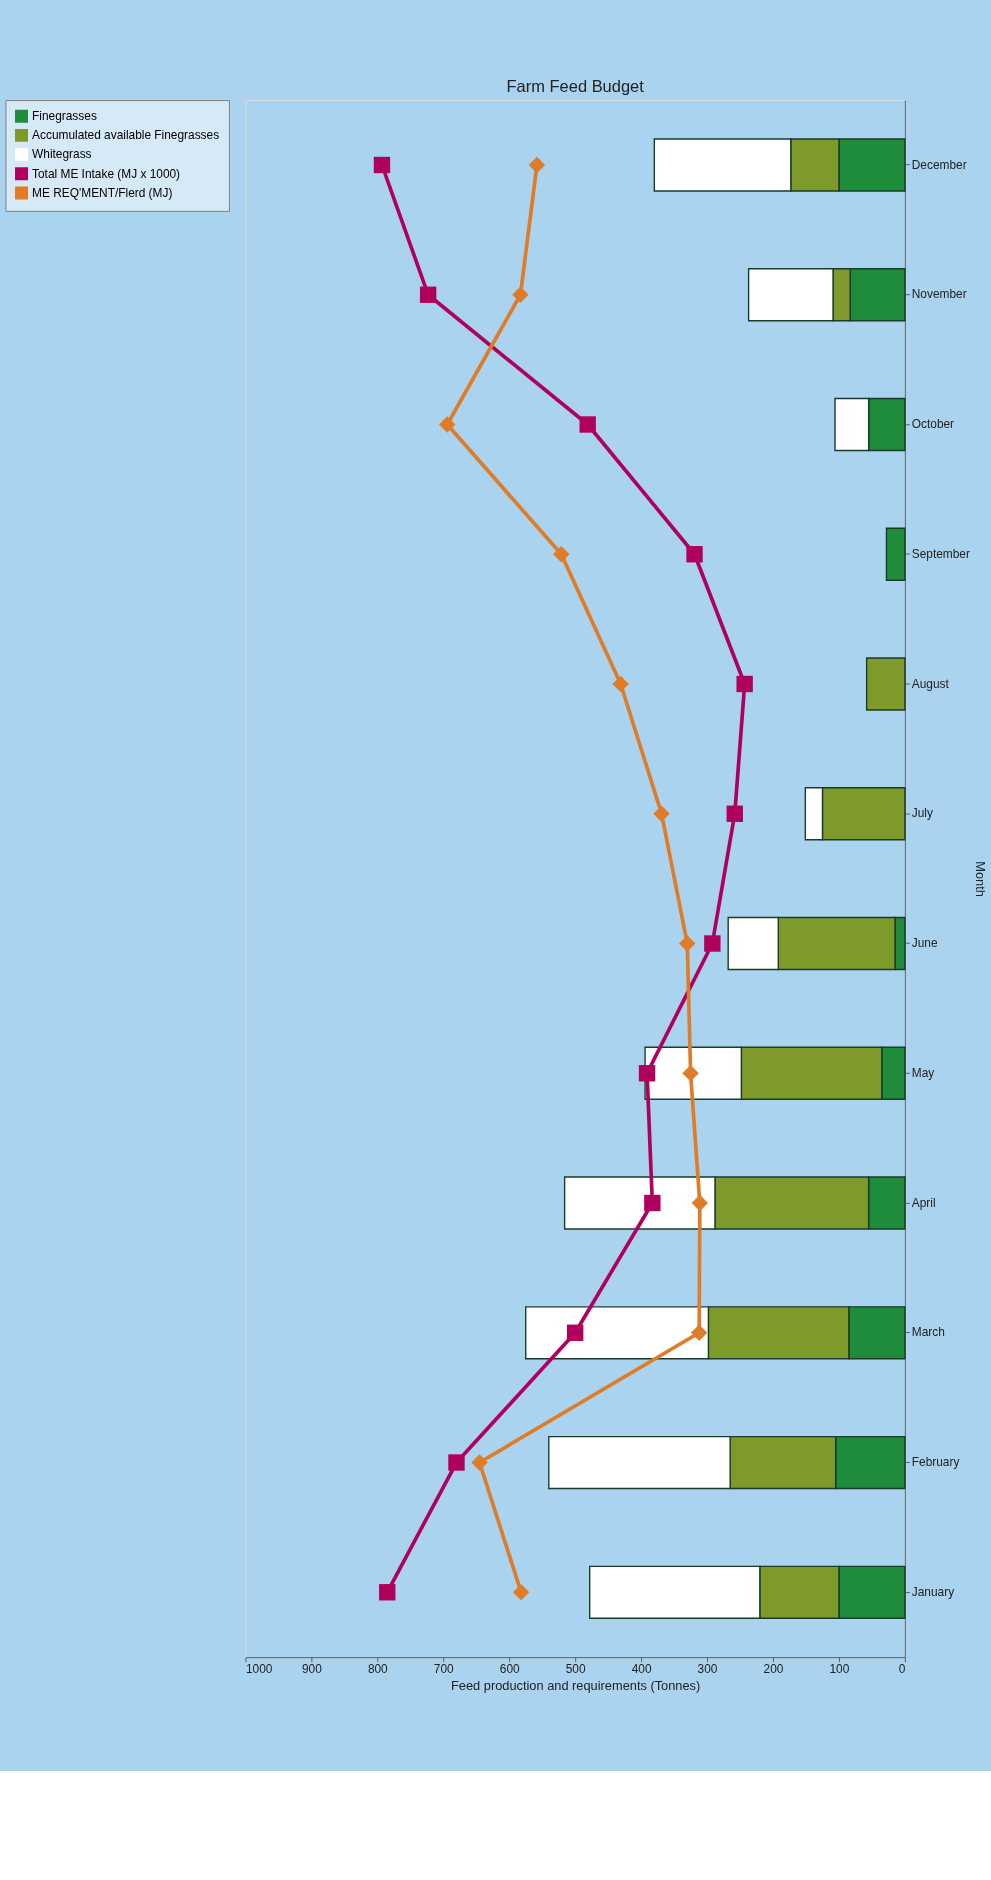 This screenshot has width=991, height=1880. Describe the element at coordinates (935, 1462) in the screenshot. I see `y-tick-label: February` at that location.